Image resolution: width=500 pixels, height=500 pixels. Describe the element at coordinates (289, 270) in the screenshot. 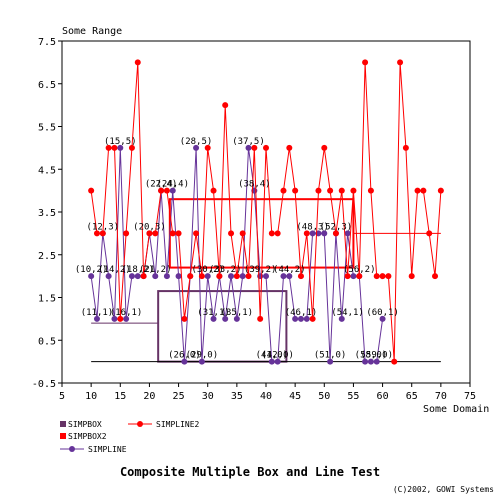

I see `data-label: (44,2)` at that location.